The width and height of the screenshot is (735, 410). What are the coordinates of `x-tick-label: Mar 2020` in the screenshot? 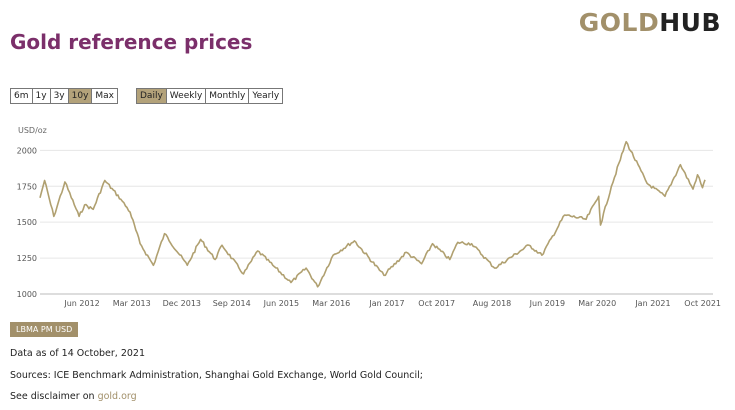 It's located at (597, 303).